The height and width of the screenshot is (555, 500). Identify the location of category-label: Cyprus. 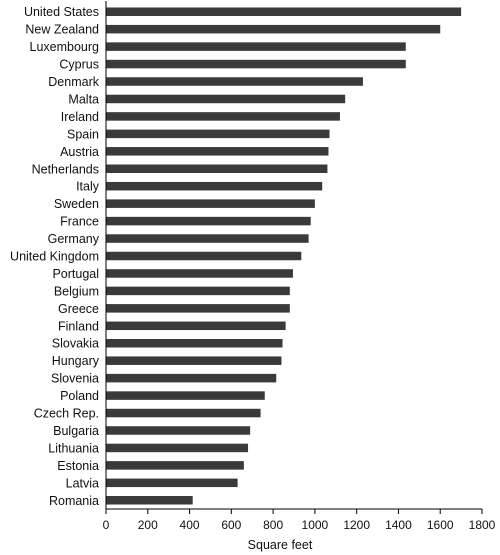
(79, 65).